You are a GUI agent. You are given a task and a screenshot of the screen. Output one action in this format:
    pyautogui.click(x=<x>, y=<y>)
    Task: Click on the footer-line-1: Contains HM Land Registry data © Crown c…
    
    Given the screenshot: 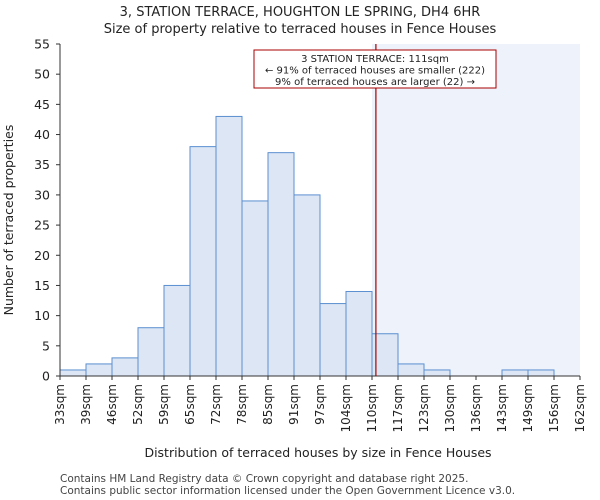 What is the action you would take?
    pyautogui.click(x=264, y=479)
    